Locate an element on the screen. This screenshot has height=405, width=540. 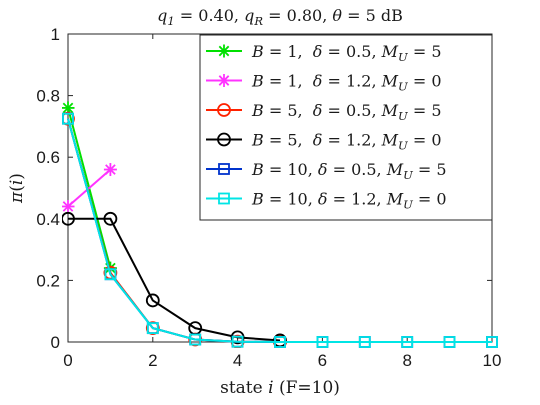
x-tick-label: 10 is located at coordinates (492, 360).